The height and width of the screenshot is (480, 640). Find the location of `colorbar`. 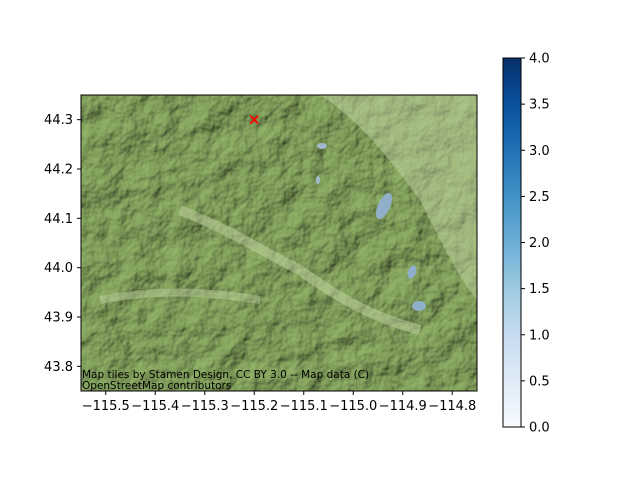

colorbar is located at coordinates (512, 242).